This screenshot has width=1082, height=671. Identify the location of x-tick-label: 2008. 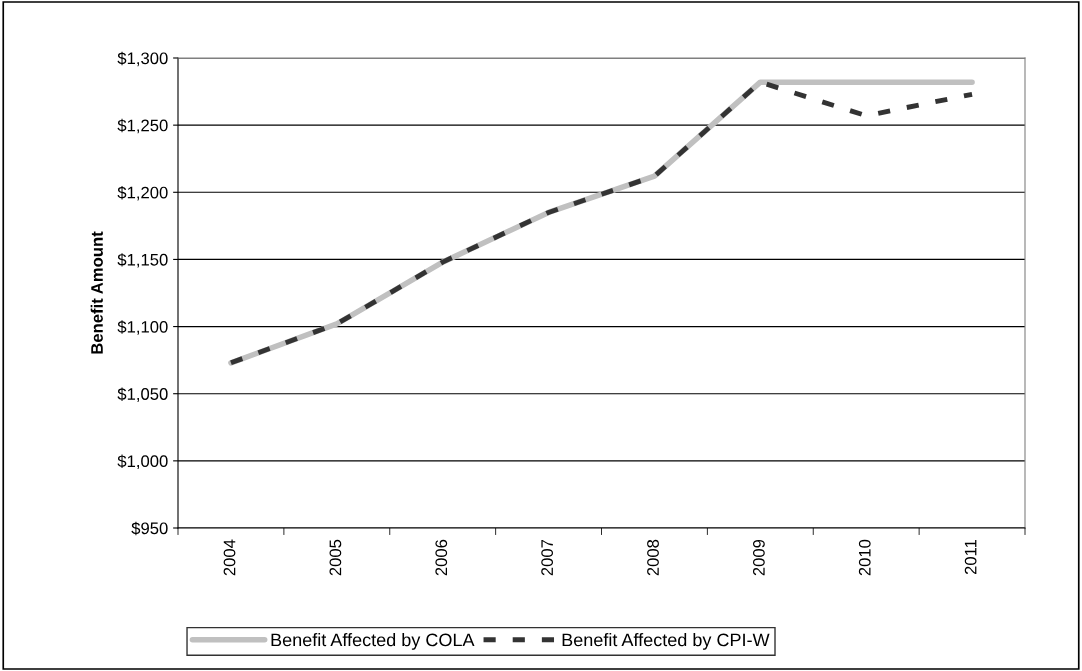
(653, 557).